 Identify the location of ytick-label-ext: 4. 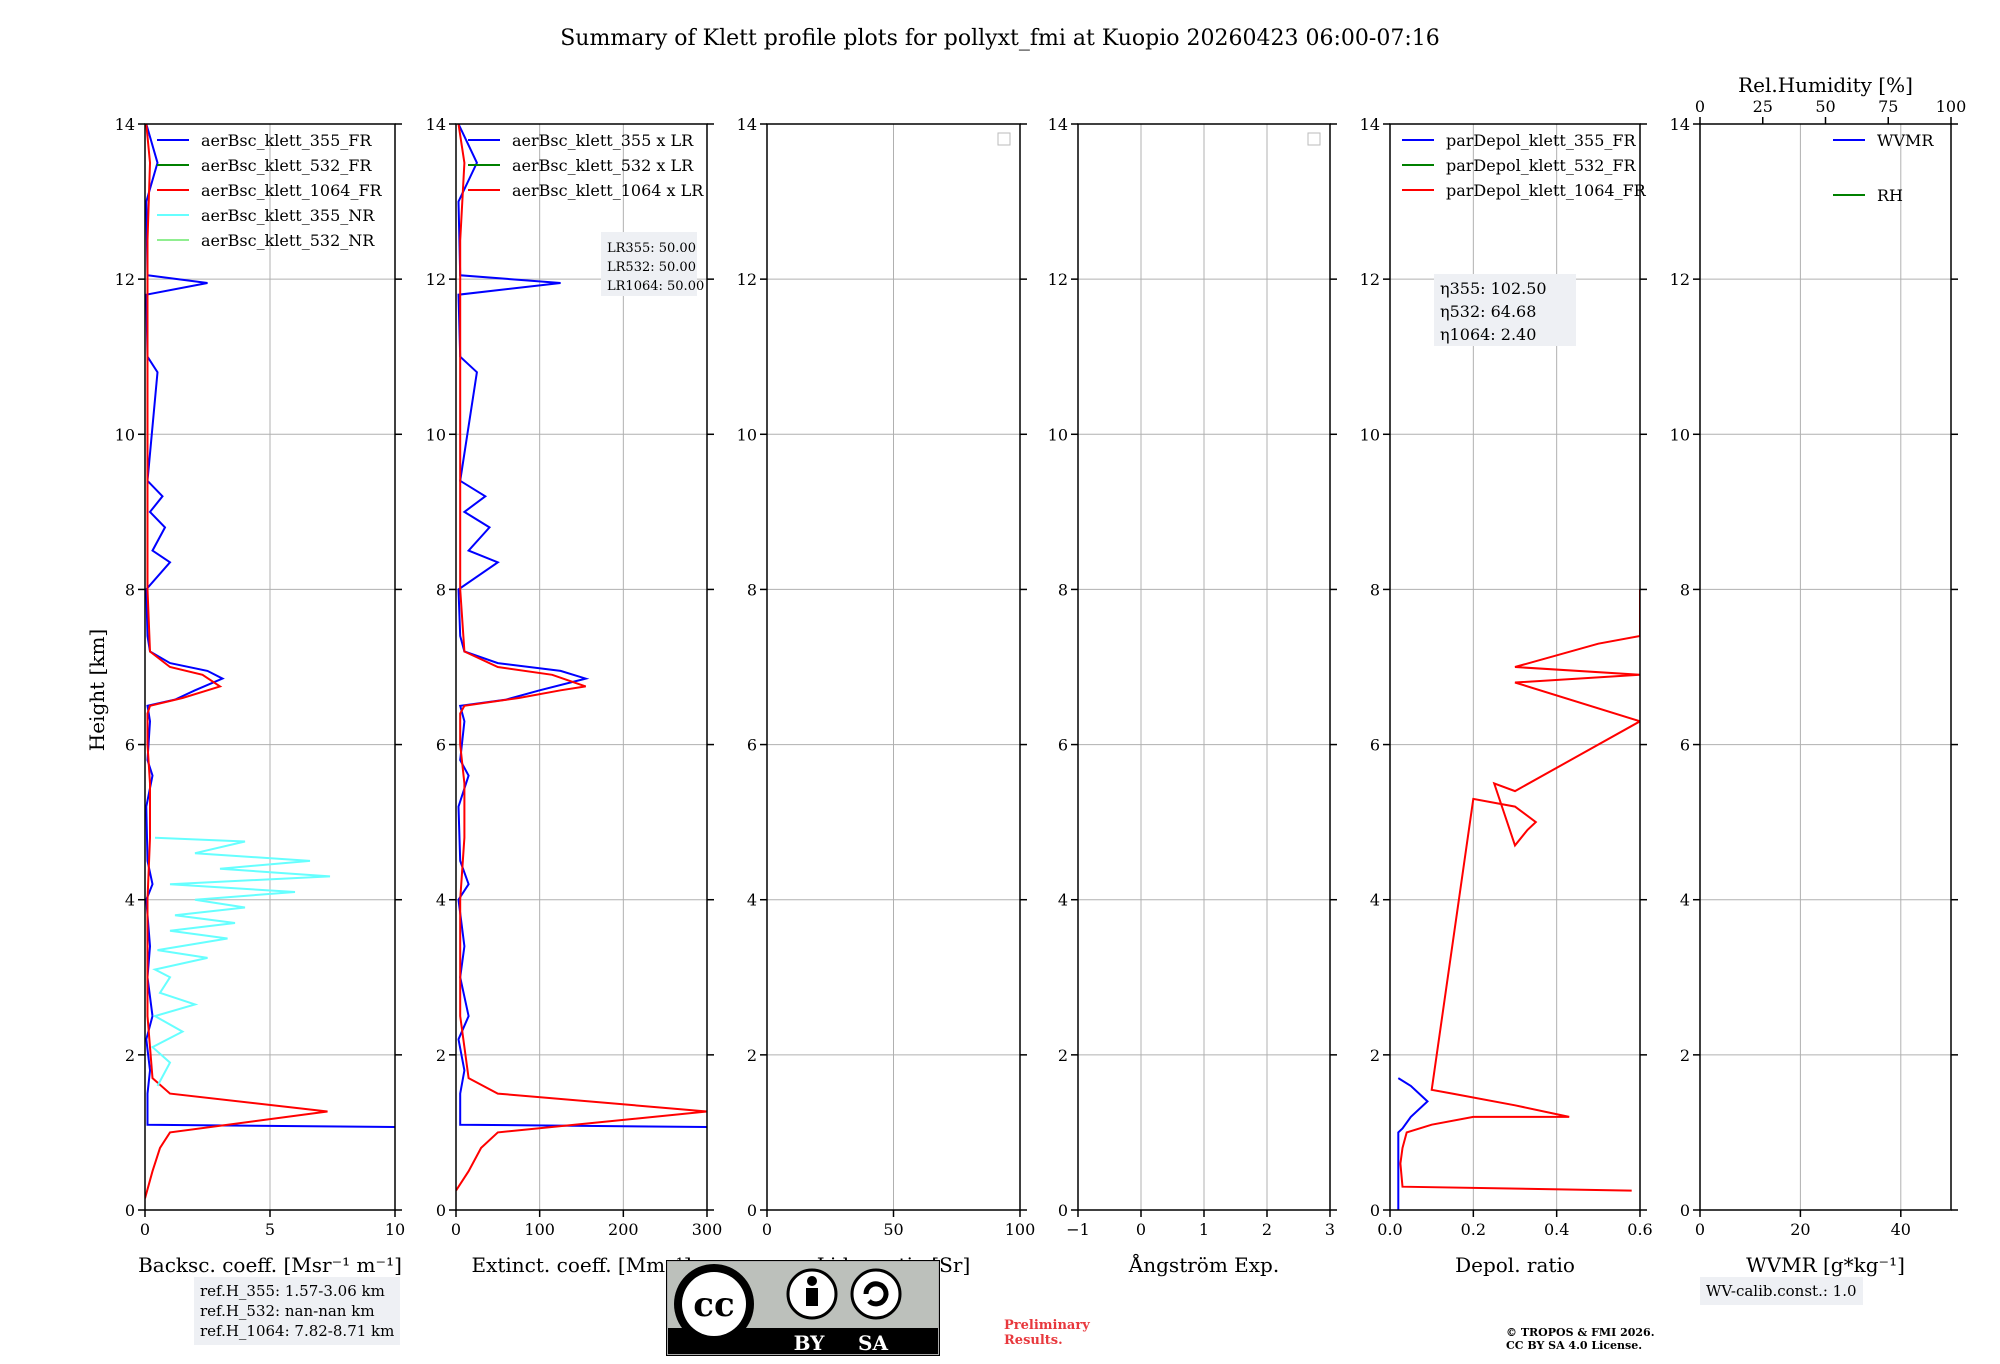
(441, 900).